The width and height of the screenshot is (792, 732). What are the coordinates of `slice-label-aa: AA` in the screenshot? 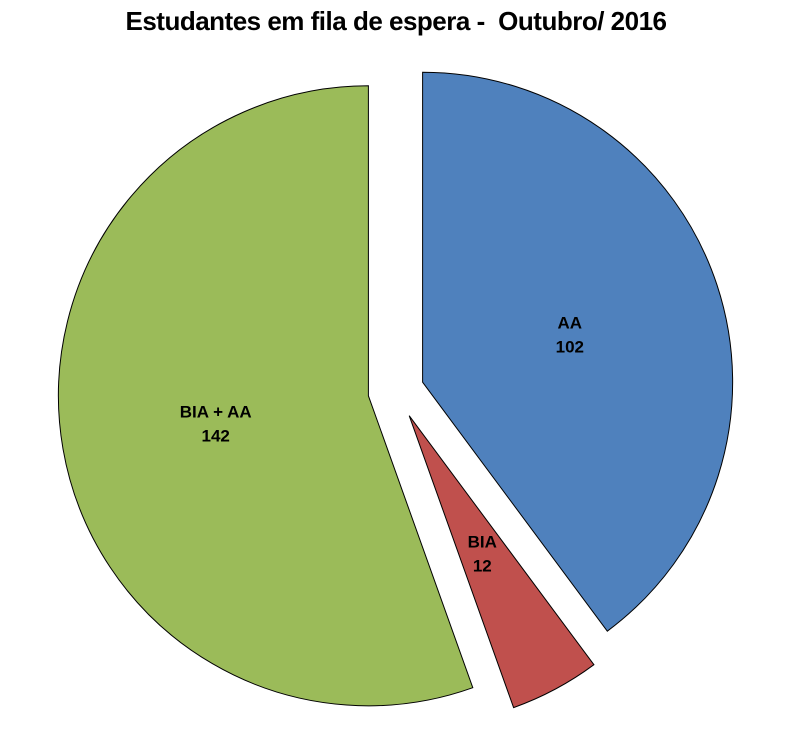 It's located at (570, 323).